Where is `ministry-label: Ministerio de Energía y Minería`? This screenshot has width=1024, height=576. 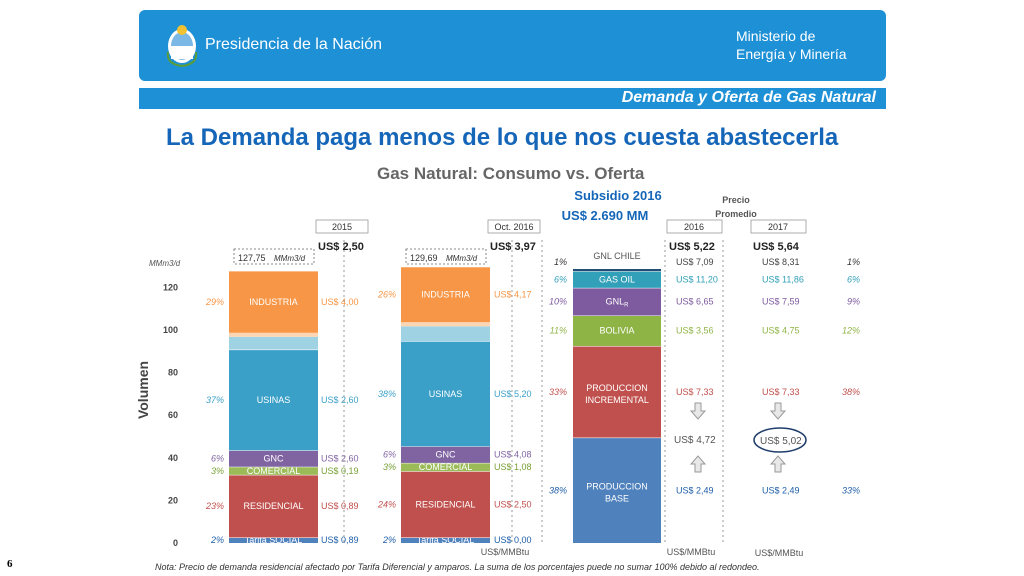 ministry-label: Ministerio de Energía y Minería is located at coordinates (791, 45).